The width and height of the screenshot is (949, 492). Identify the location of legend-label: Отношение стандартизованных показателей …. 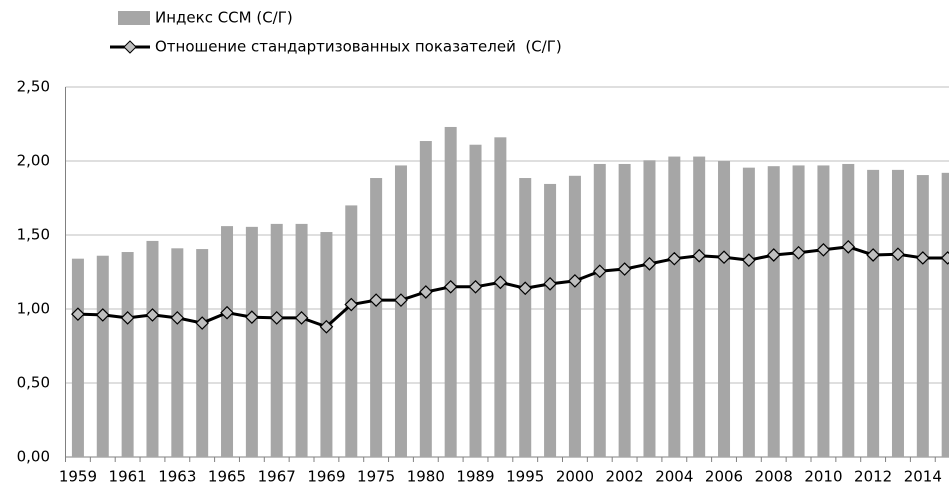
(358, 47).